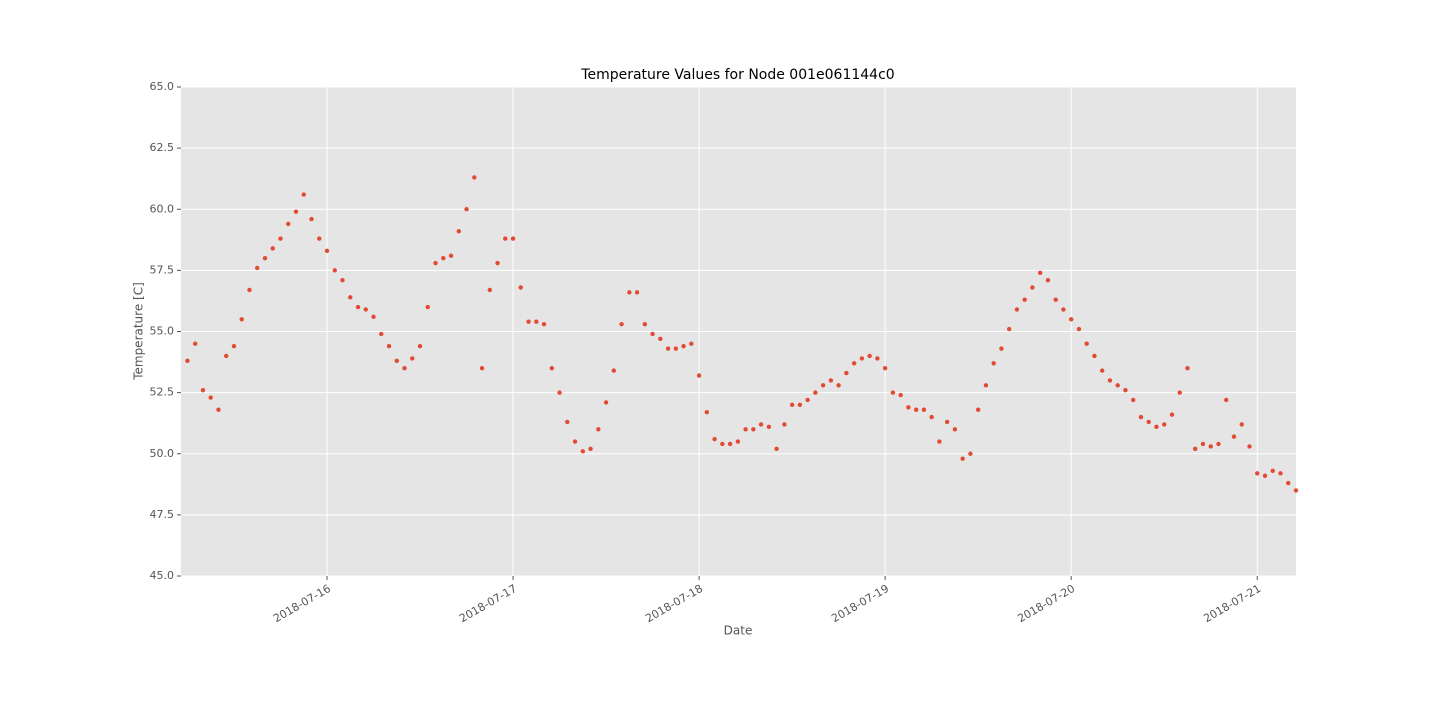 Image resolution: width=1440 pixels, height=720 pixels. I want to click on x-tick-label: 2018-07-21, so click(1232, 603).